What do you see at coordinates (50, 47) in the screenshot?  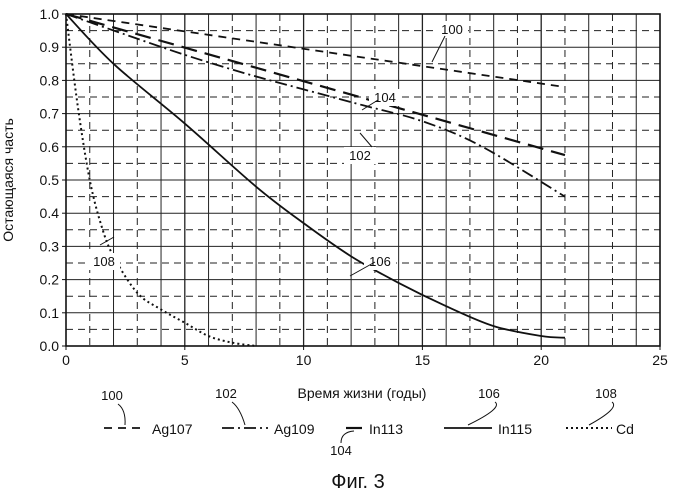 I see `y-tick-label: 0.9` at bounding box center [50, 47].